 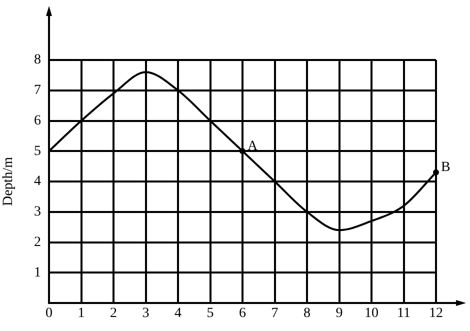 I want to click on x-tick-label: 11, so click(x=403, y=314).